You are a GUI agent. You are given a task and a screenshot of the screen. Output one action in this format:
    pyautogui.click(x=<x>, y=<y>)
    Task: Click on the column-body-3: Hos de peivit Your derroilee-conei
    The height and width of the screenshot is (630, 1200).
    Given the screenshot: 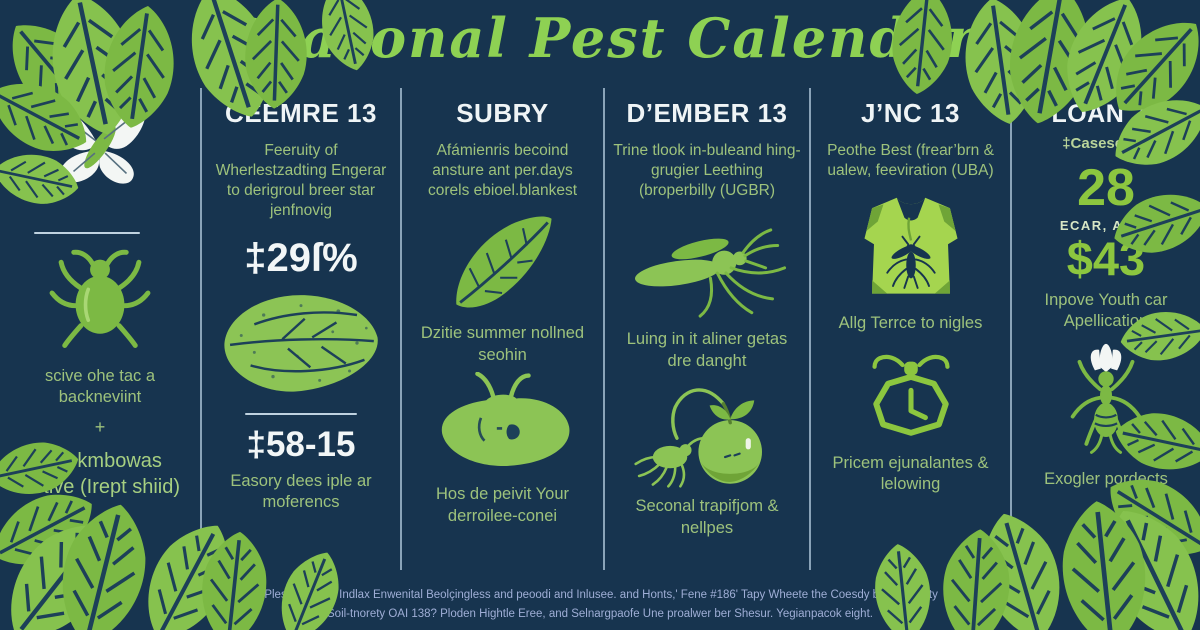 What is the action you would take?
    pyautogui.click(x=502, y=505)
    